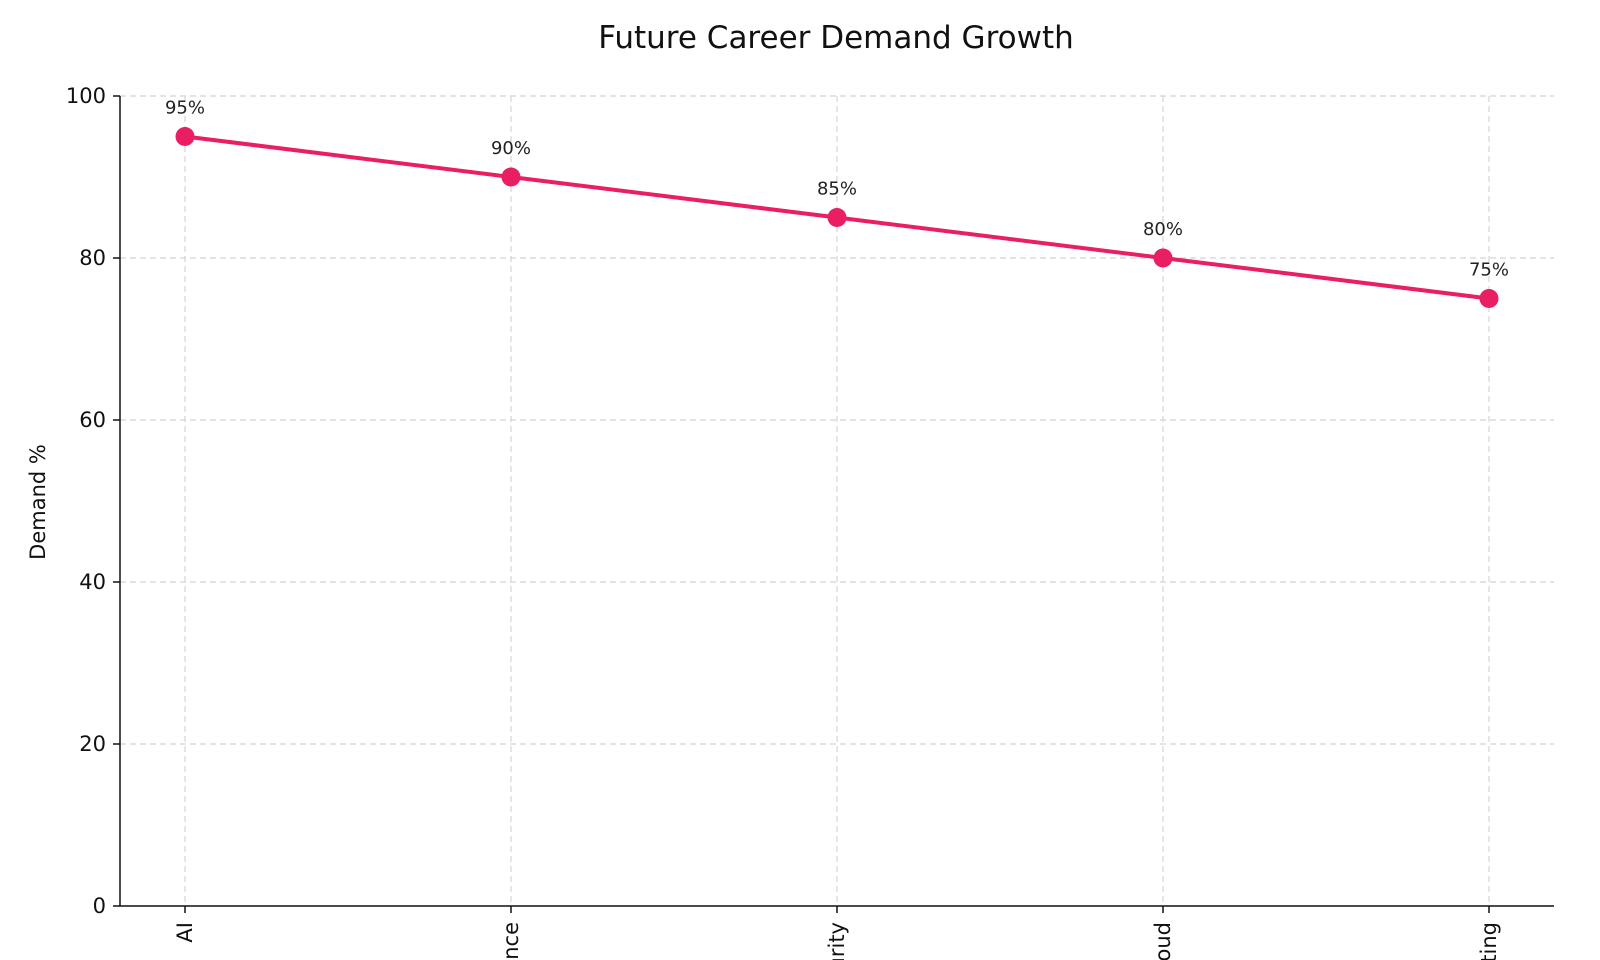 This screenshot has height=960, width=1600. What do you see at coordinates (1489, 941) in the screenshot?
I see `x-tick-label: ting` at bounding box center [1489, 941].